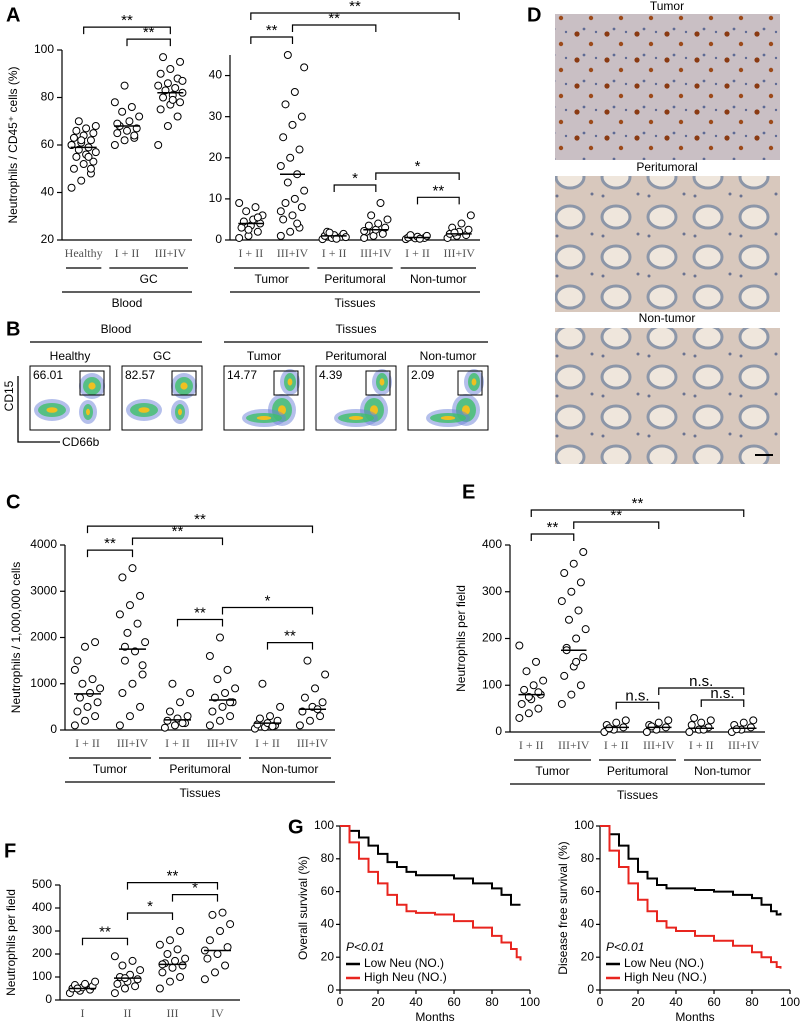 The width and height of the screenshot is (800, 1027). What do you see at coordinates (149, 279) in the screenshot?
I see `group-label: GC` at bounding box center [149, 279].